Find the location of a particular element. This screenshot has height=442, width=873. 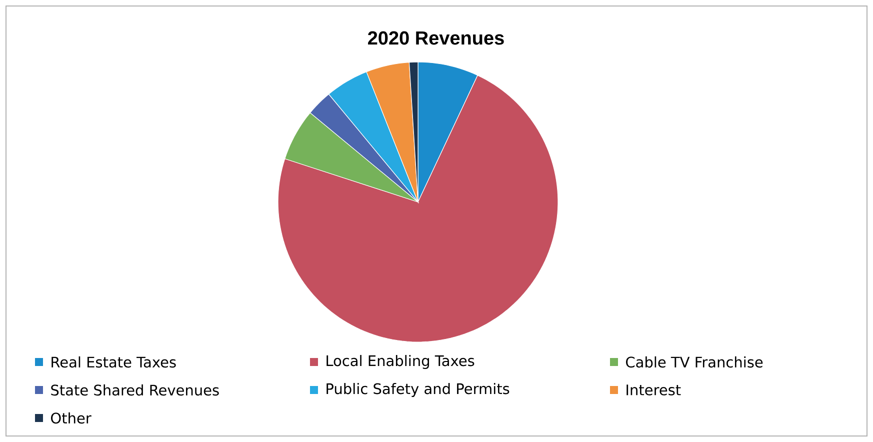

legend-label: Other is located at coordinates (71, 418).